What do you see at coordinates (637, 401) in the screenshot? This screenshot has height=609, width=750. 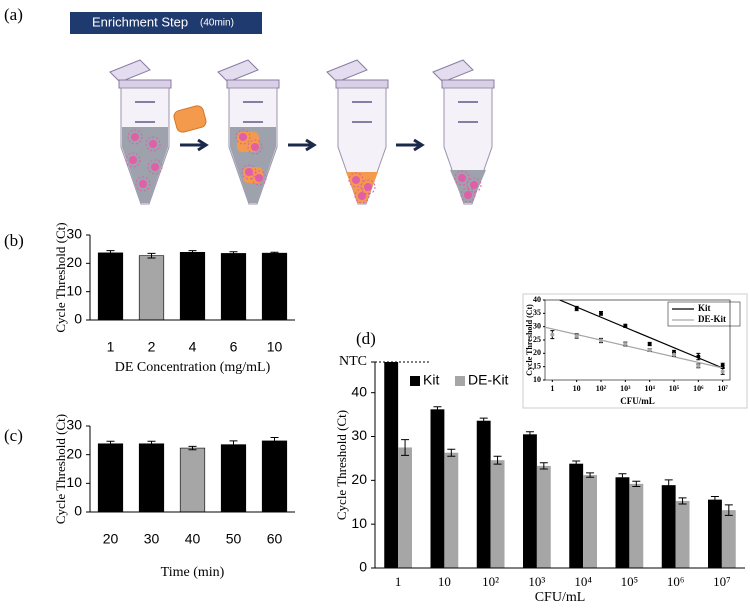 I see `x-axis-title: CFU/mL` at bounding box center [637, 401].